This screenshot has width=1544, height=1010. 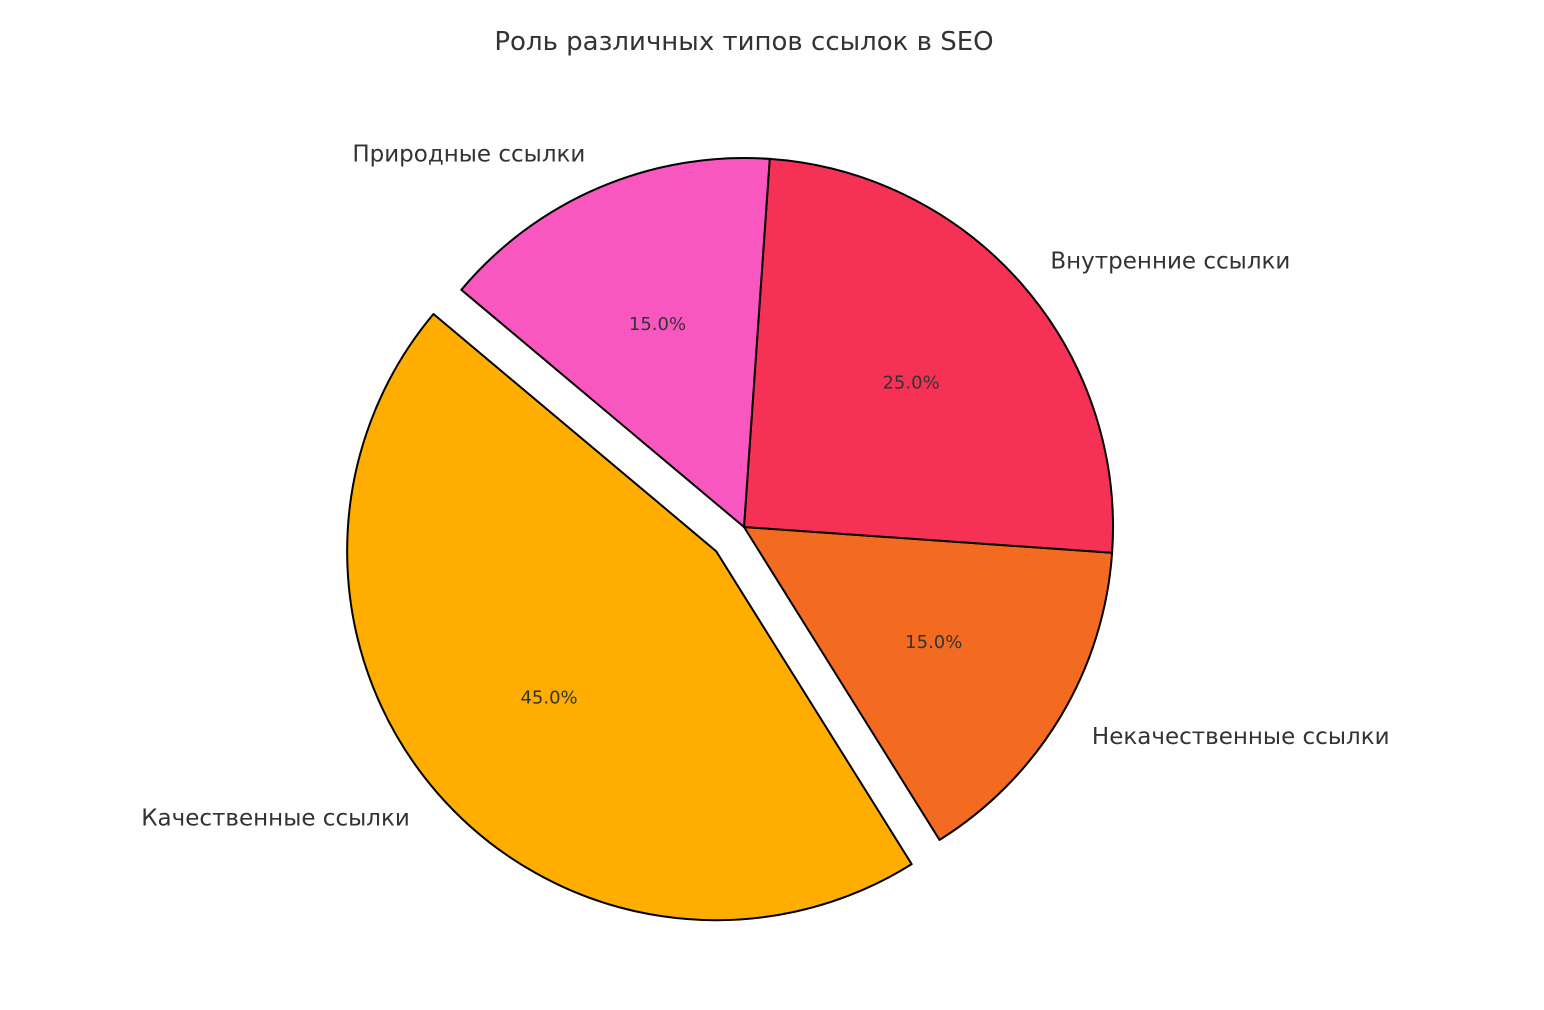 I want to click on chart-title: Роль различных типов ссылок в SEO, so click(x=743, y=42).